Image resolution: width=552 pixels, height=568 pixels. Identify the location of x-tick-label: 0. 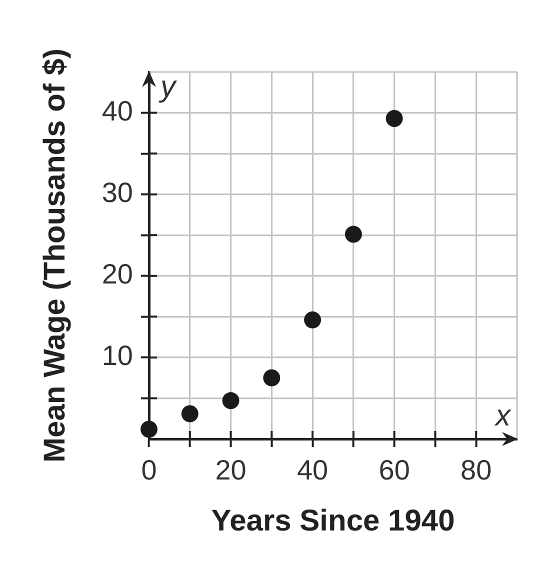
(149, 470).